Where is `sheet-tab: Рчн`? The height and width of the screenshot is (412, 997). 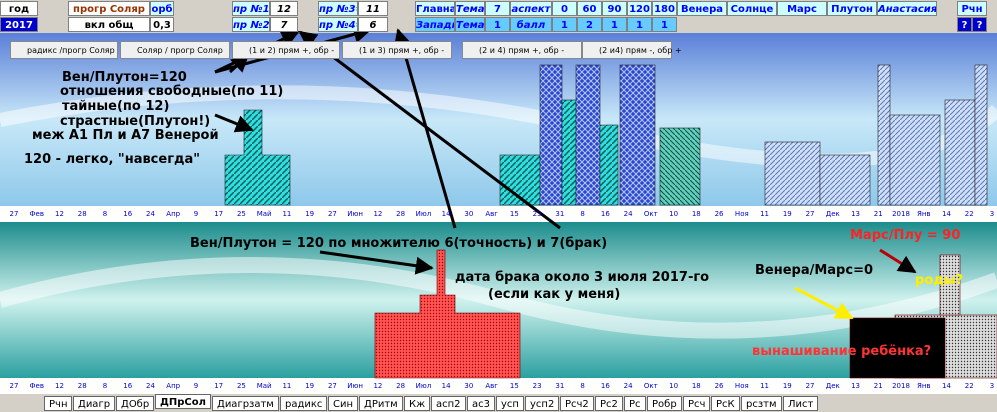 sheet-tab: Рчн is located at coordinates (58, 403).